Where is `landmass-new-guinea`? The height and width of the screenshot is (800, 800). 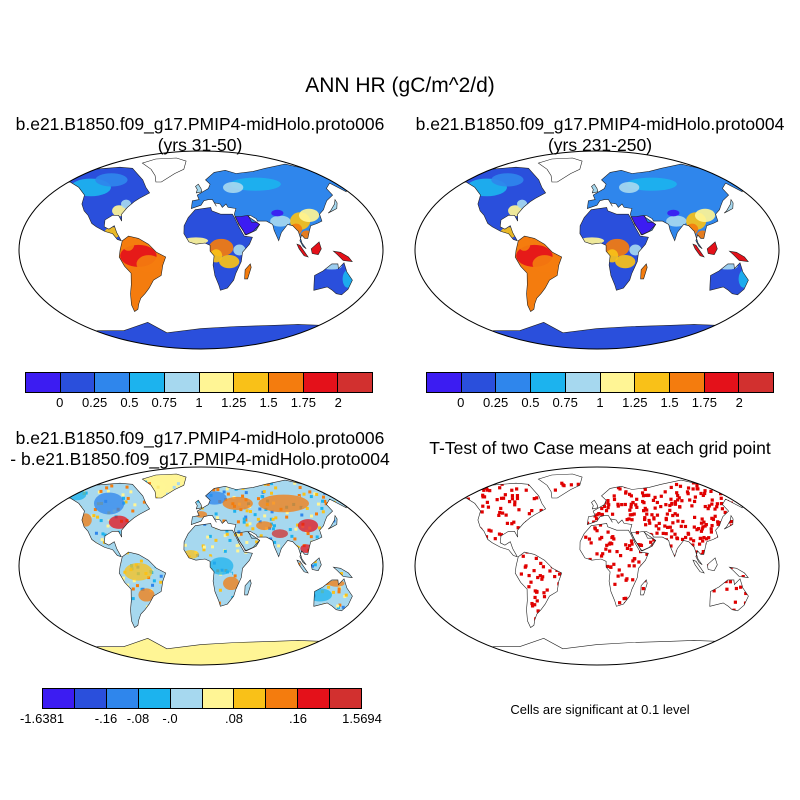
landmass-new-guinea is located at coordinates (343, 256).